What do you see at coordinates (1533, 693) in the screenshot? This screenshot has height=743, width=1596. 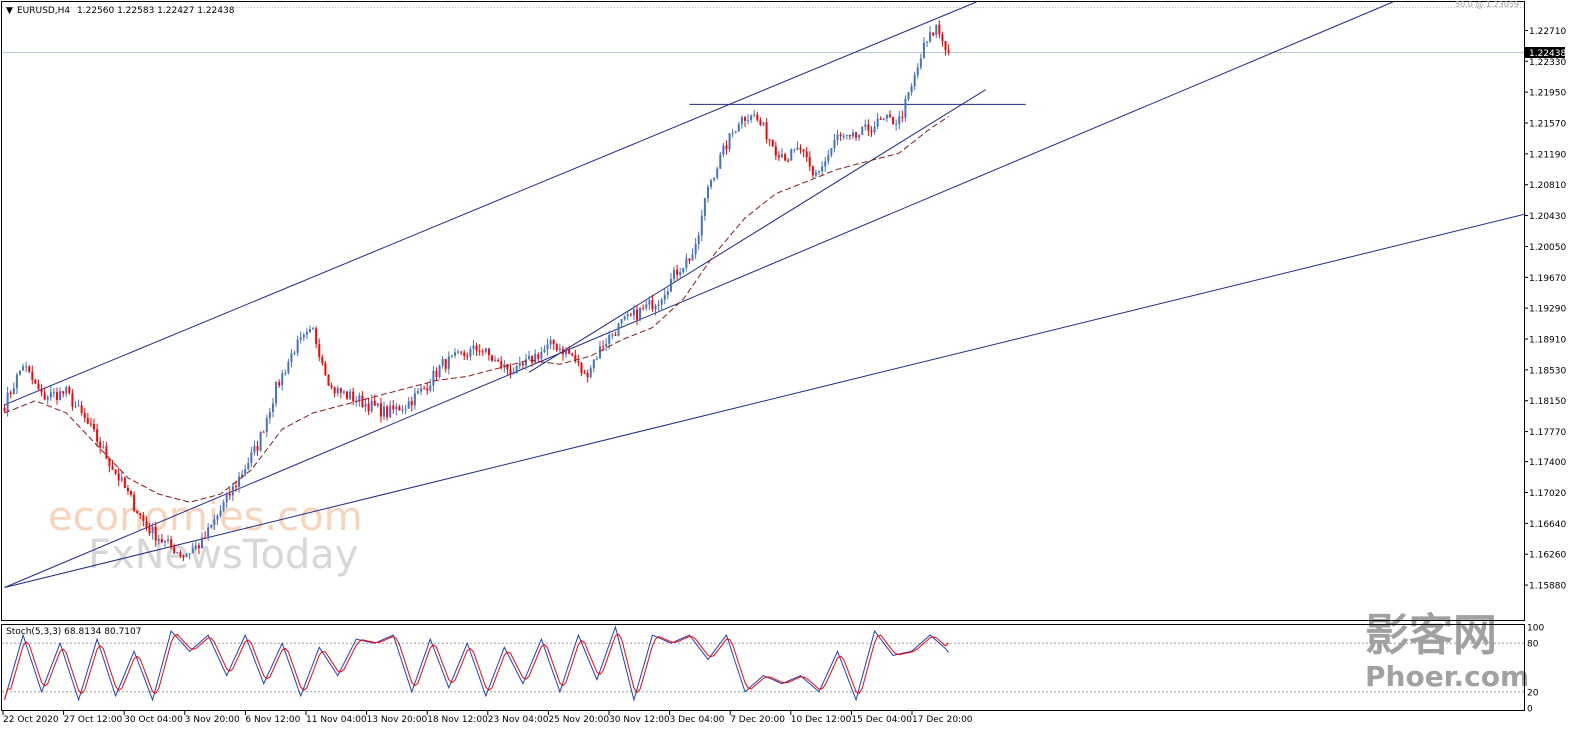 I see `stoch-level-label: 20` at bounding box center [1533, 693].